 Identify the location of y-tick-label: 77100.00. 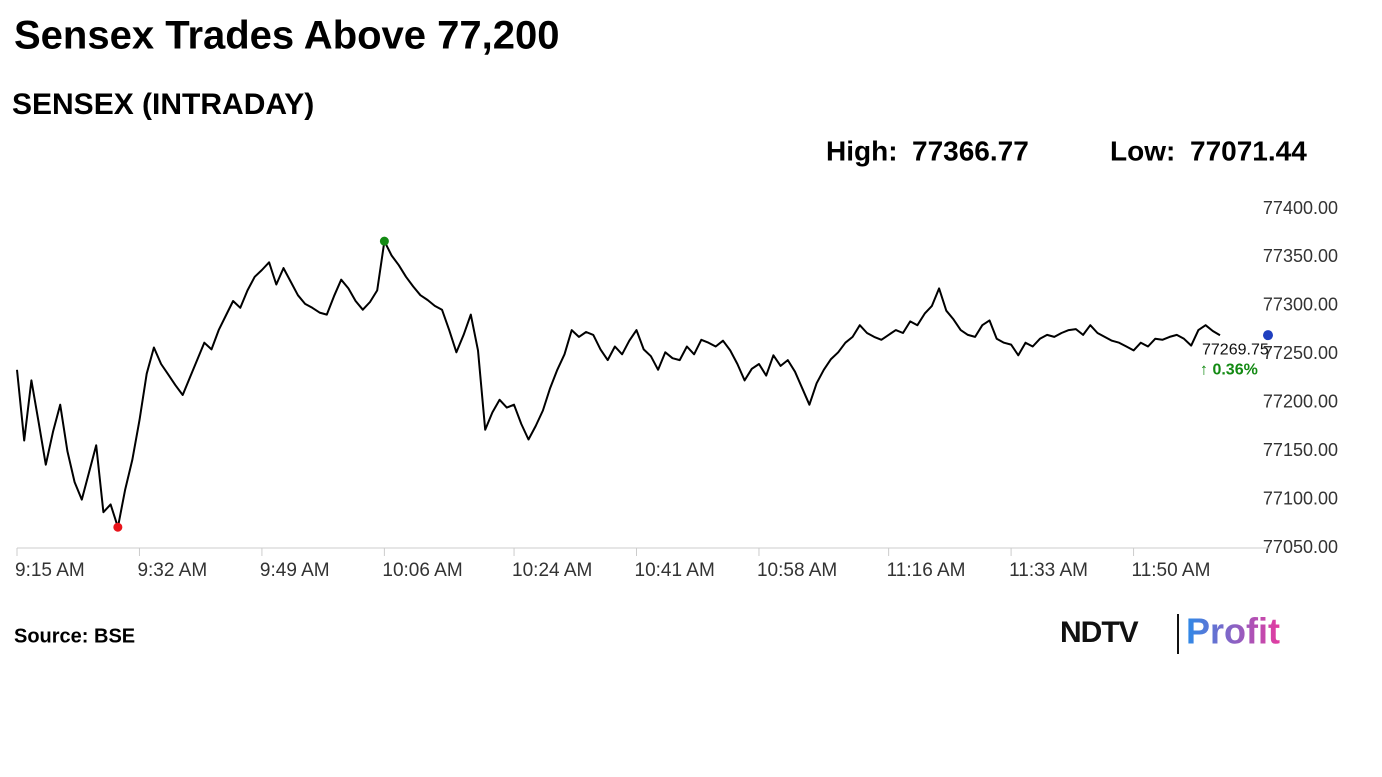
(1300, 498).